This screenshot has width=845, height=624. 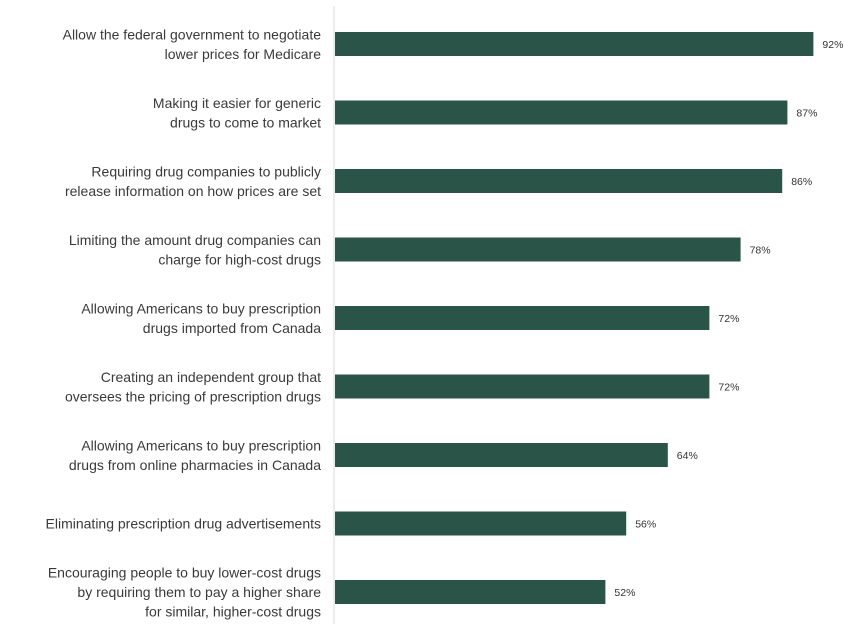 What do you see at coordinates (801, 182) in the screenshot?
I see `value-label: 86%` at bounding box center [801, 182].